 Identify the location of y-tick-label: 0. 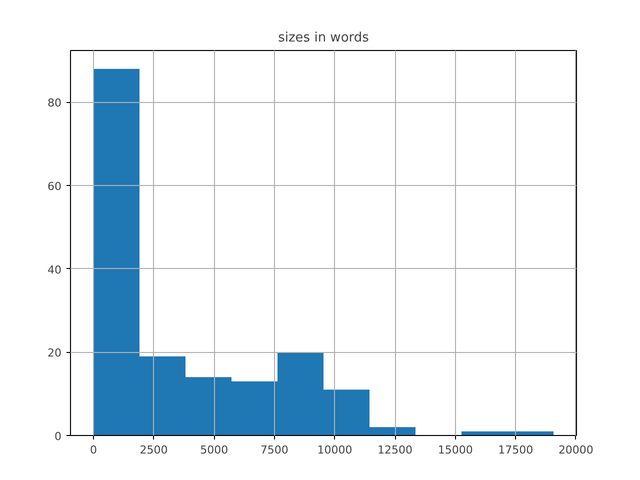
(58, 436).